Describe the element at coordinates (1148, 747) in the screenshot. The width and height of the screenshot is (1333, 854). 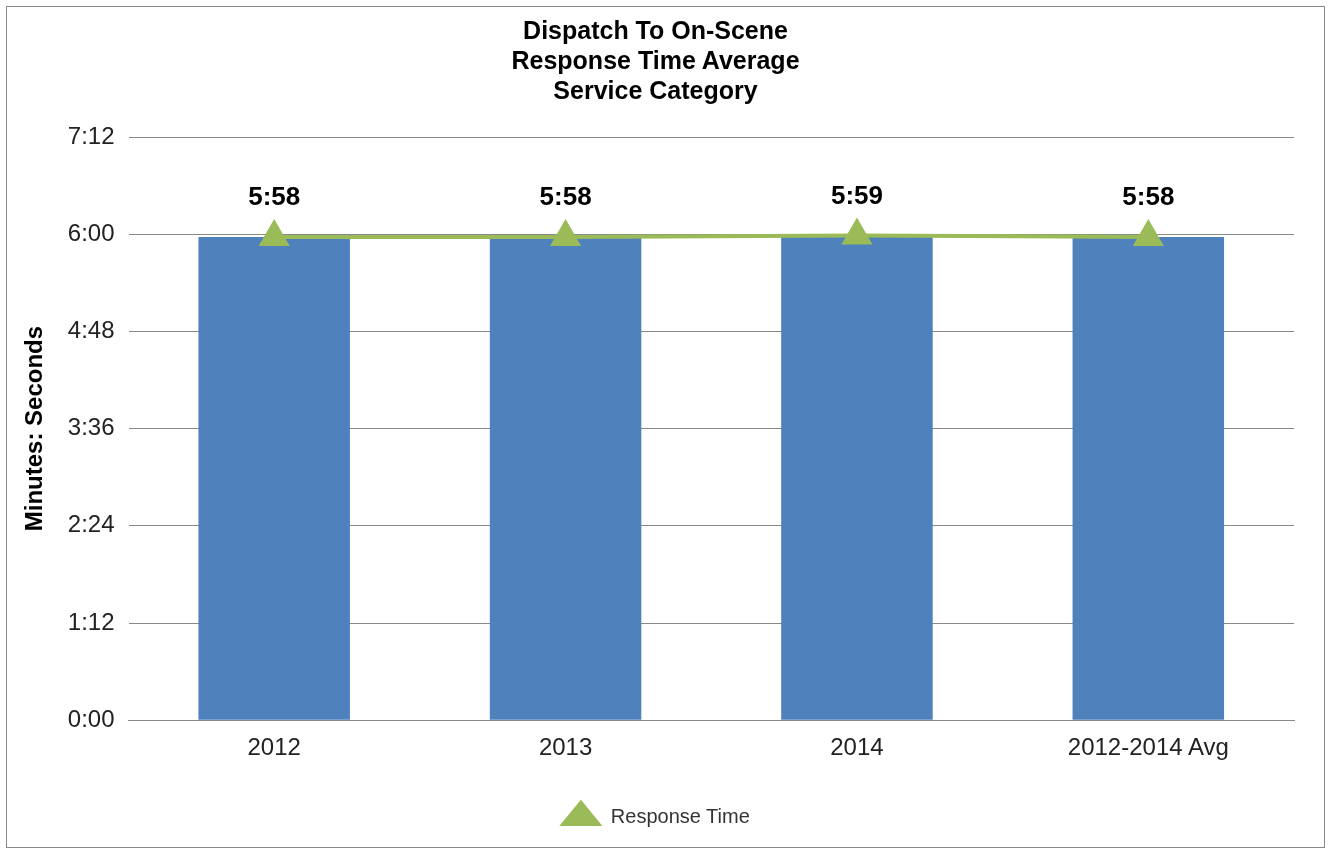
I see `x-tick-label: 2012-2014 Avg` at that location.